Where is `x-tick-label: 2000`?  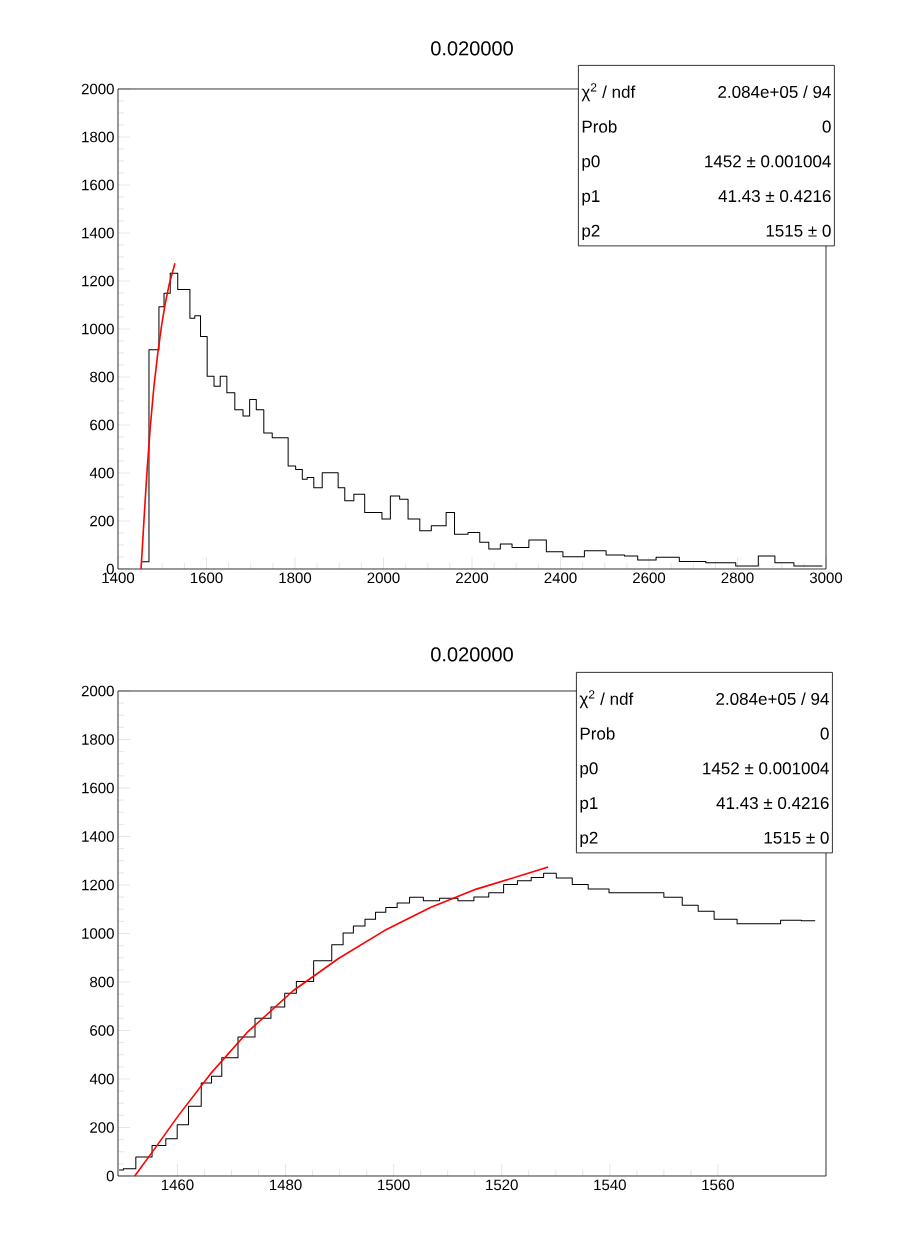
x-tick-label: 2000 is located at coordinates (383, 578).